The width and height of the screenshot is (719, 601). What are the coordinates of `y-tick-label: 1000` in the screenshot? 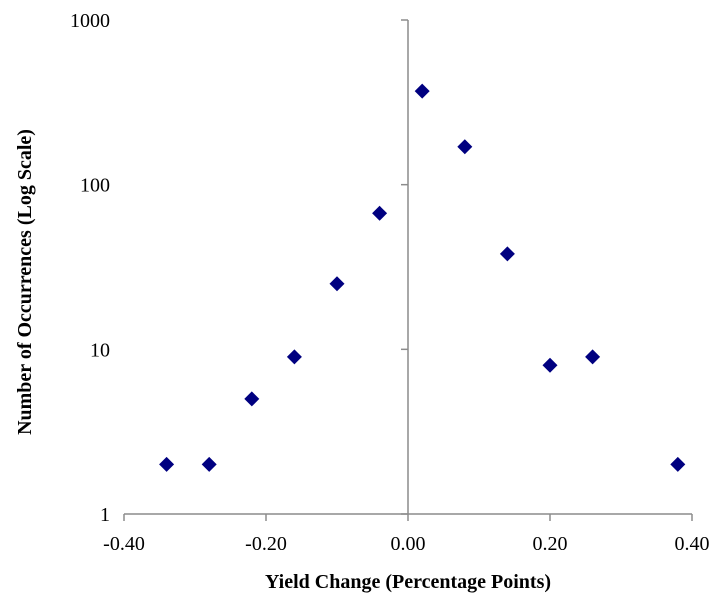 It's located at (90, 21).